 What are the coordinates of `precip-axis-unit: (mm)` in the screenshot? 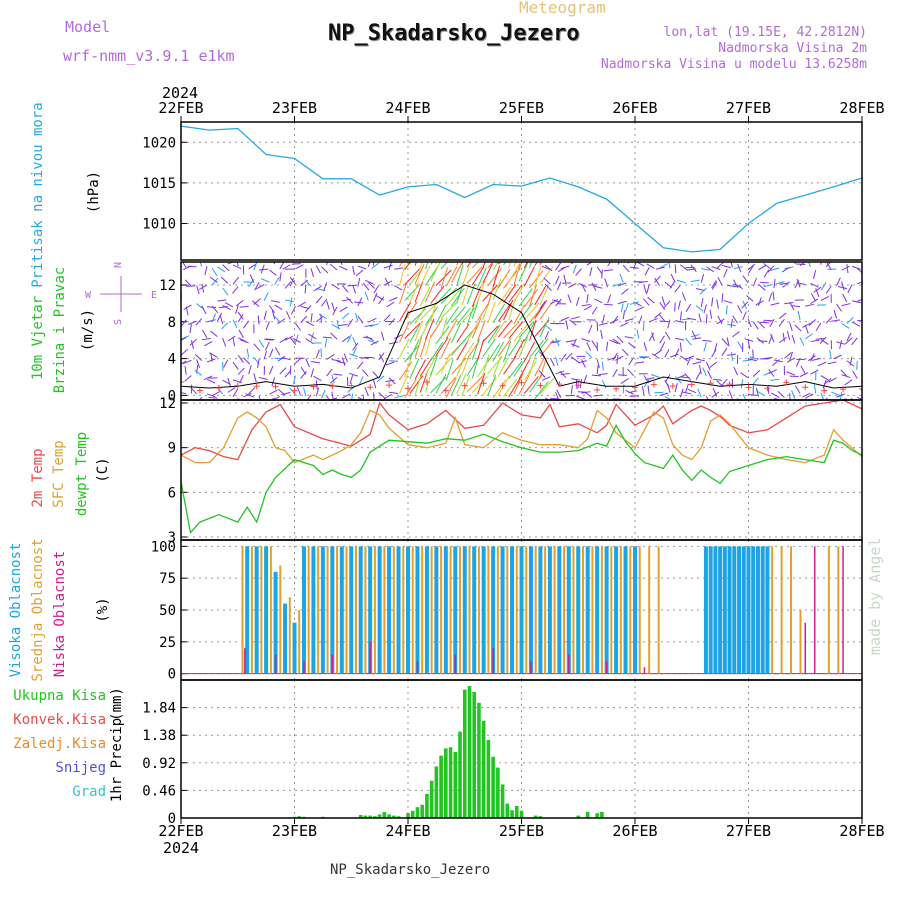 It's located at (117, 704).